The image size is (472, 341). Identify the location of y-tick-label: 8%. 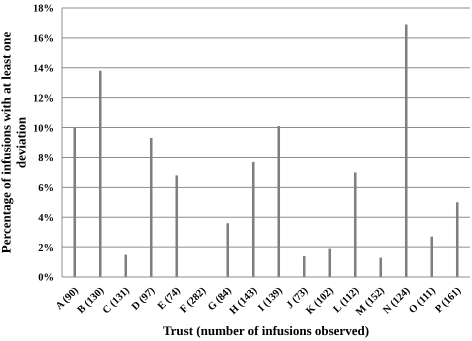
(46, 158).